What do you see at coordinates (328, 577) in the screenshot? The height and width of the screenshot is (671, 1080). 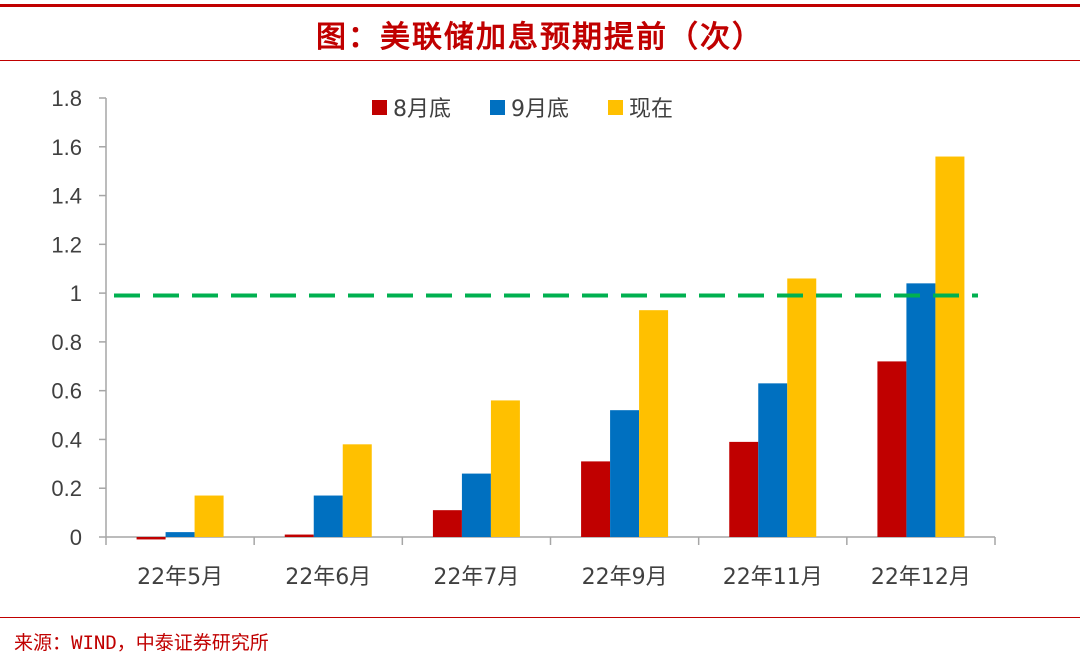 I see `x-category-label: 22年6月` at bounding box center [328, 577].